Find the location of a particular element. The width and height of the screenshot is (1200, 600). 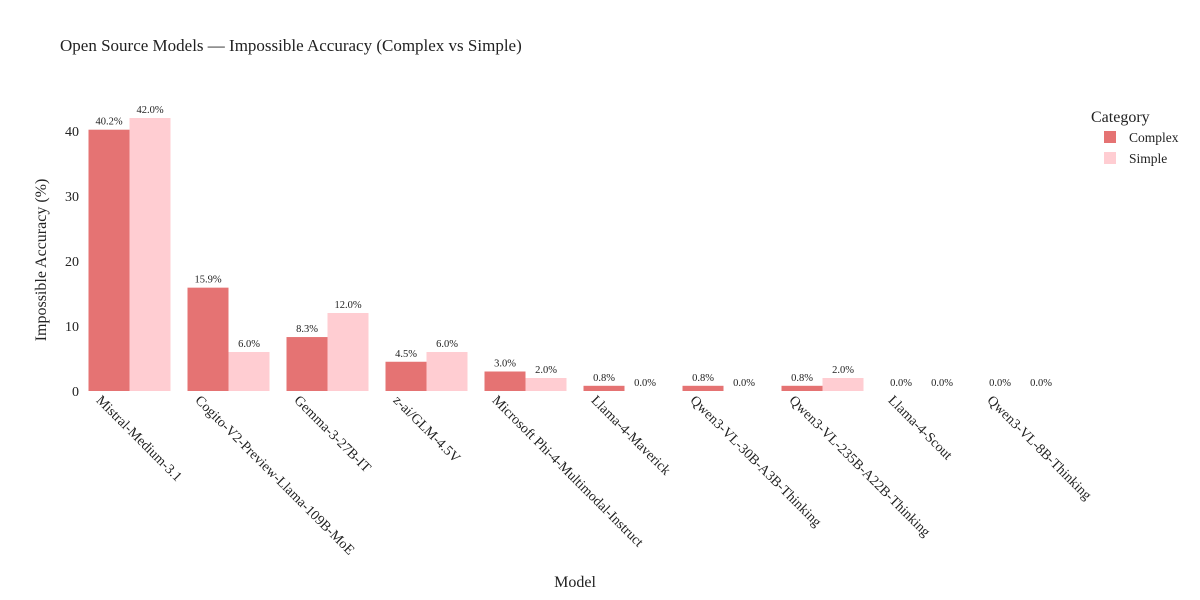

y-axis-title: Impossible Accuracy (%) is located at coordinates (41, 260).